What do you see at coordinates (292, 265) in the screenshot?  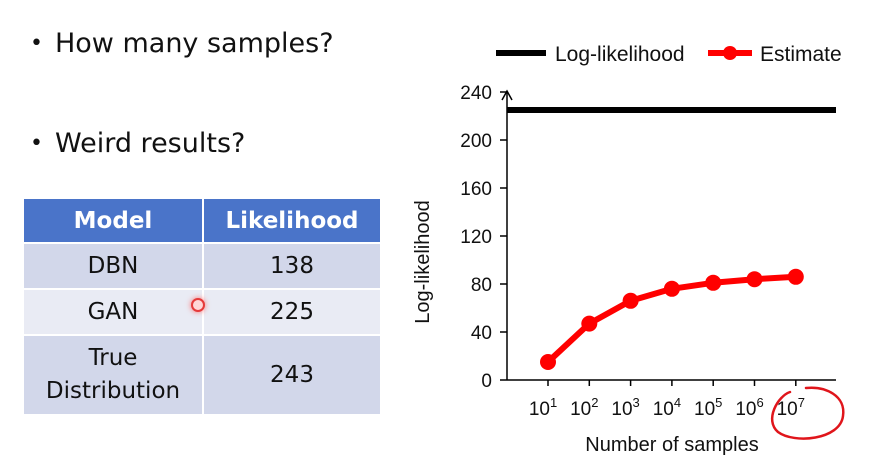 I see `cell-likelihood: 138` at bounding box center [292, 265].